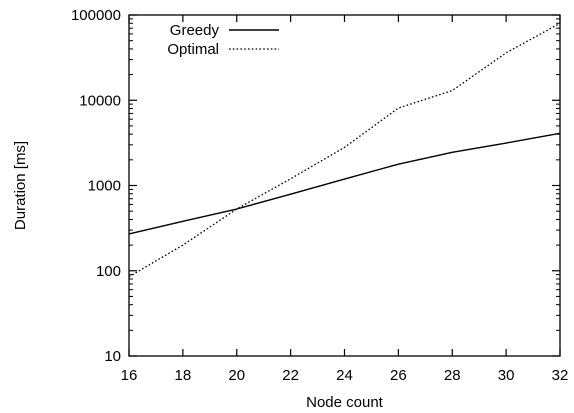 This screenshot has width=574, height=413. What do you see at coordinates (398, 375) in the screenshot?
I see `x-tick-label: 26` at bounding box center [398, 375].